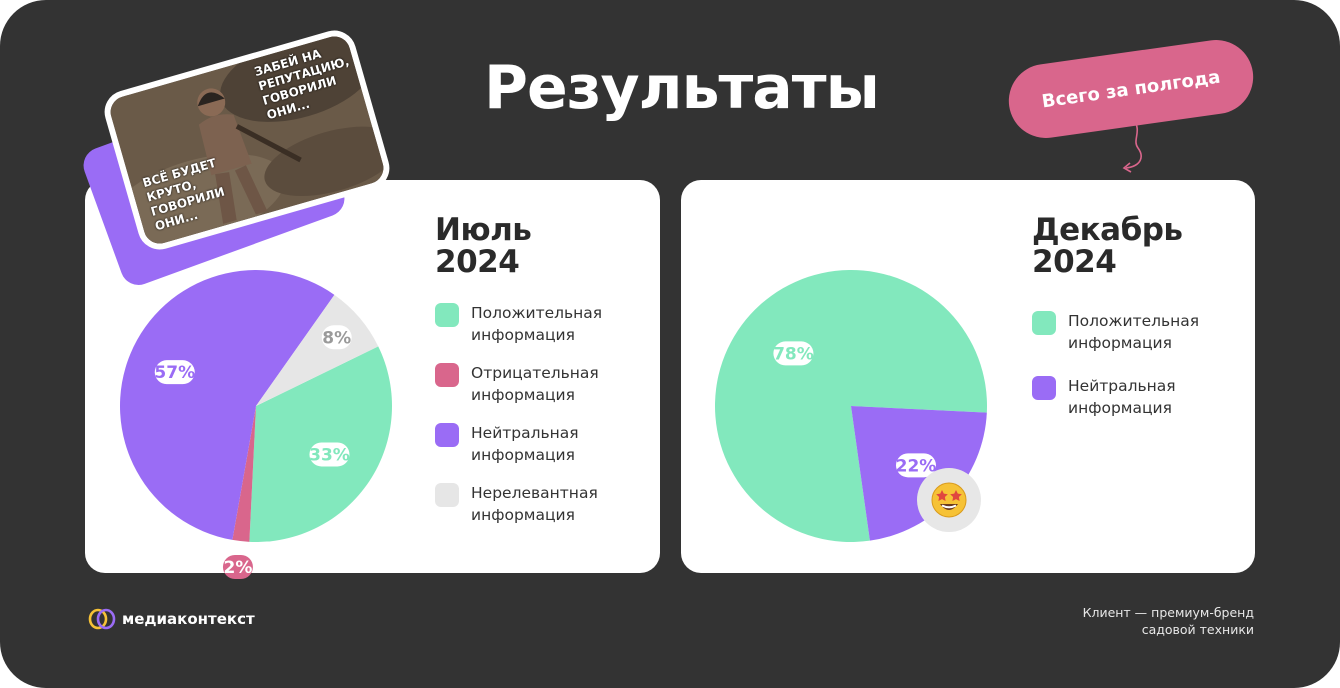  Describe the element at coordinates (102, 619) in the screenshot. I see `brand-rings-icon` at that location.